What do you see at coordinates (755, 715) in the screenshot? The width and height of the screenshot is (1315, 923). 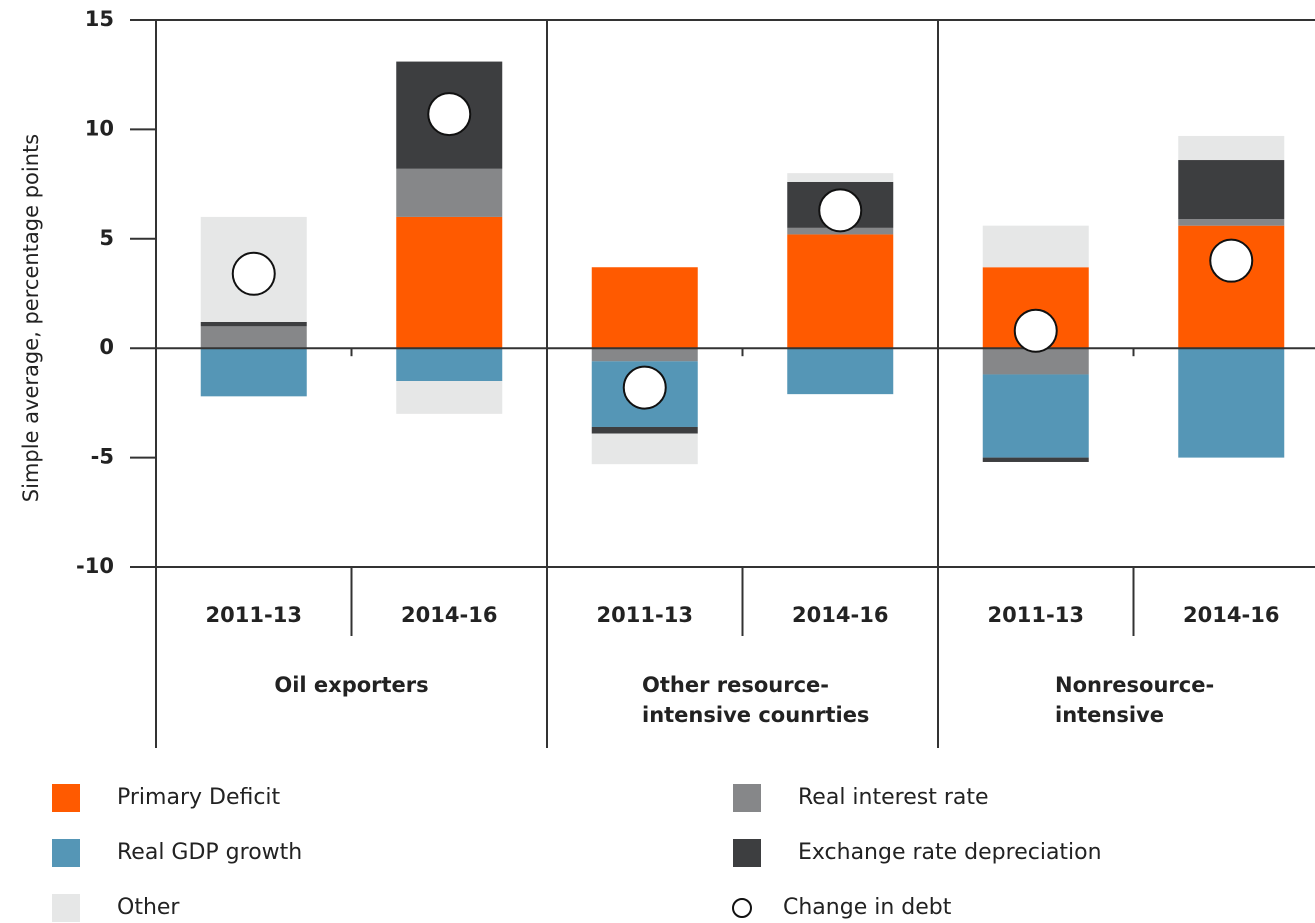 I see `group-label: intensive counrties` at bounding box center [755, 715].